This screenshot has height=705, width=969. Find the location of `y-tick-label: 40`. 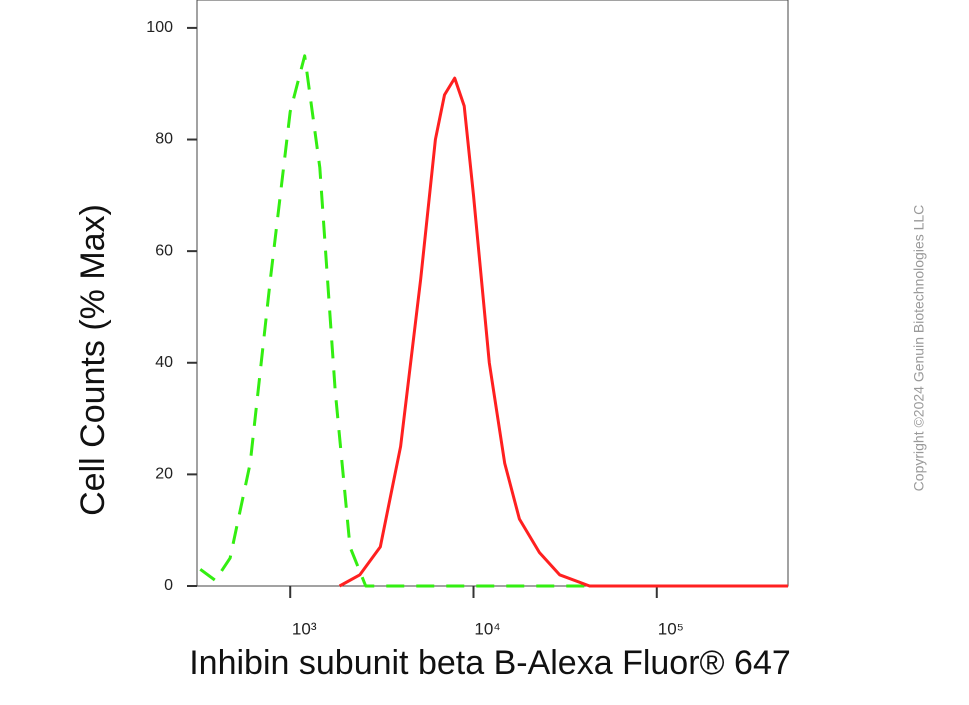

y-tick-label: 40 is located at coordinates (164, 362).